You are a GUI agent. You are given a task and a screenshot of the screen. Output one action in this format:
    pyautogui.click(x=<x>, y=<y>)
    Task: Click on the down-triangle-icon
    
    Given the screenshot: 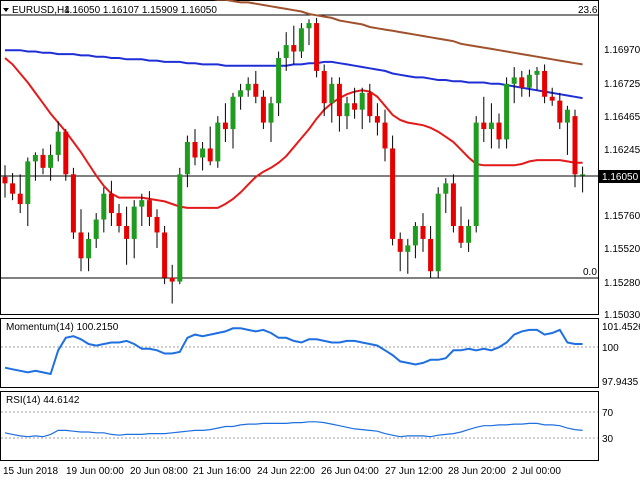 What is the action you would take?
    pyautogui.click(x=6, y=10)
    